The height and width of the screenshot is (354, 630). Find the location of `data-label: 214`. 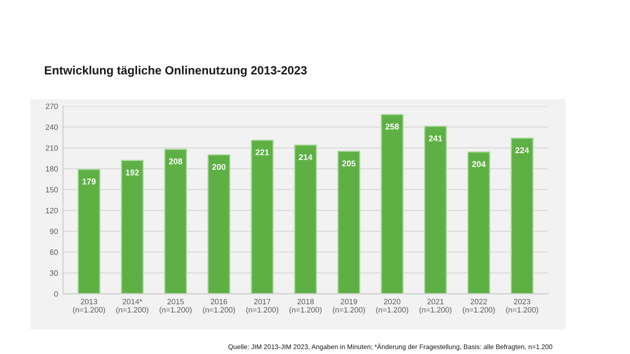

data-label: 214 is located at coordinates (305, 157).